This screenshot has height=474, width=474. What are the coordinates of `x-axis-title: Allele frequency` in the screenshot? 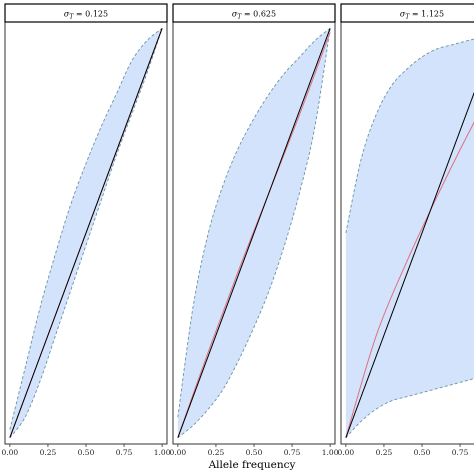 It's located at (252, 465).